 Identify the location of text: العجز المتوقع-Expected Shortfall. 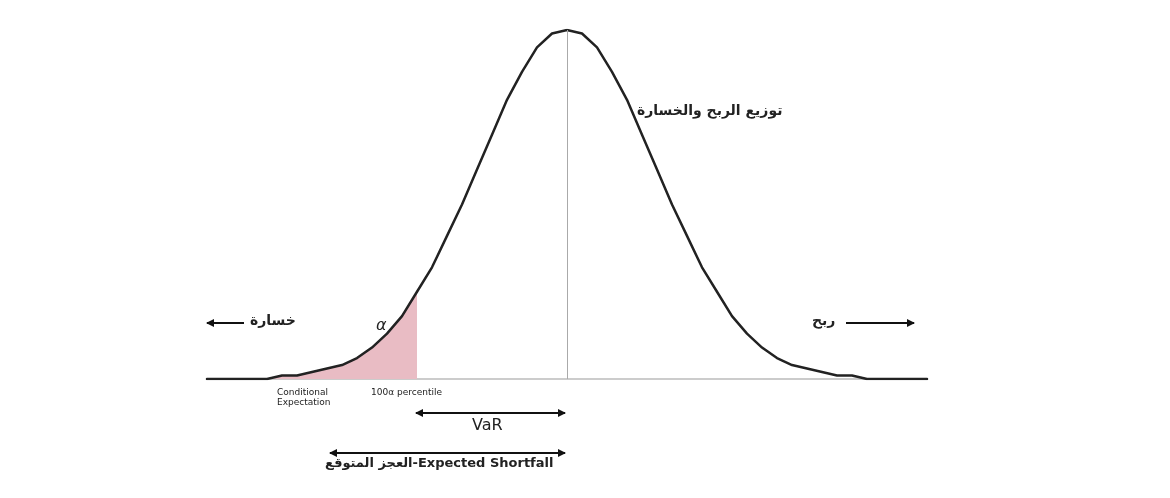
(439, 463).